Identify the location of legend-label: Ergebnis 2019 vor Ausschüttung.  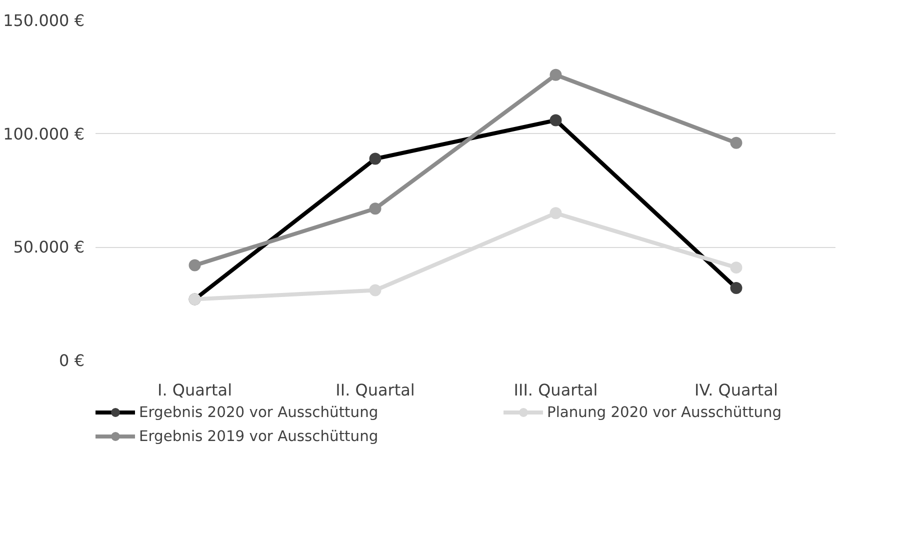
(259, 436).